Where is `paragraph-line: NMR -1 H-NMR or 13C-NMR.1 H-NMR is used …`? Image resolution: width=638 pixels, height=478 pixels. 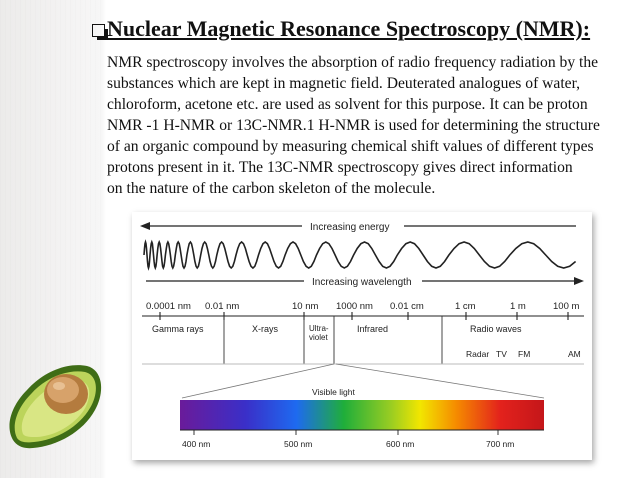 paragraph-line: NMR -1 H-NMR or 13C-NMR.1 H-NMR is used … is located at coordinates (353, 125).